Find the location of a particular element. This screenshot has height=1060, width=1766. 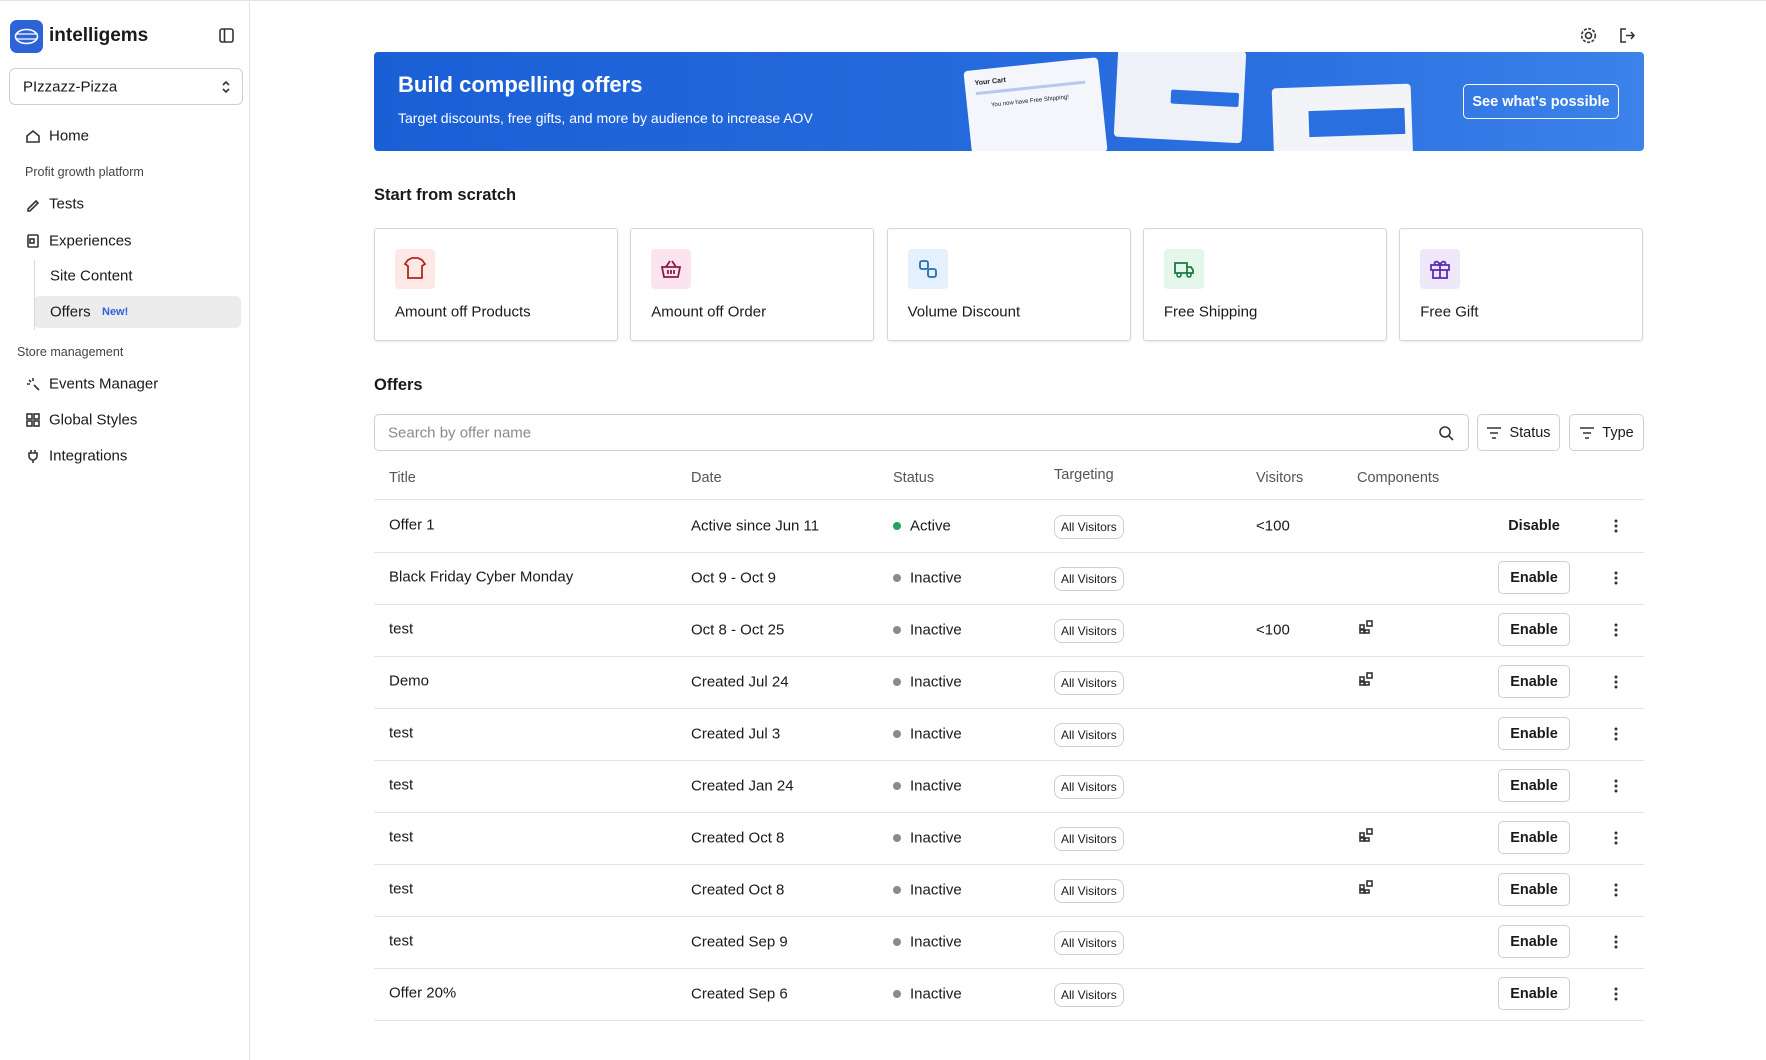

tree-line is located at coordinates (34, 295).